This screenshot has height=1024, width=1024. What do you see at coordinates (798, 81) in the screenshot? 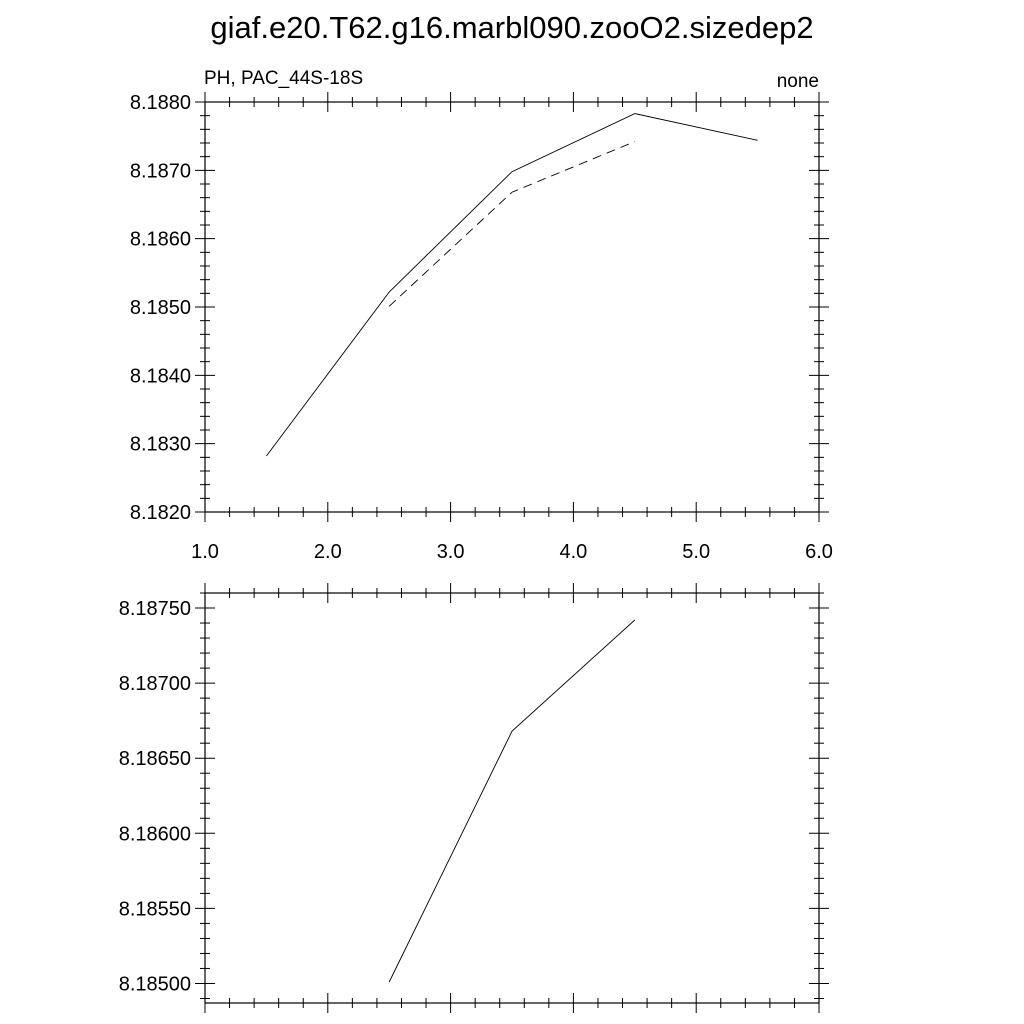
I see `upper-right-label: none` at bounding box center [798, 81].